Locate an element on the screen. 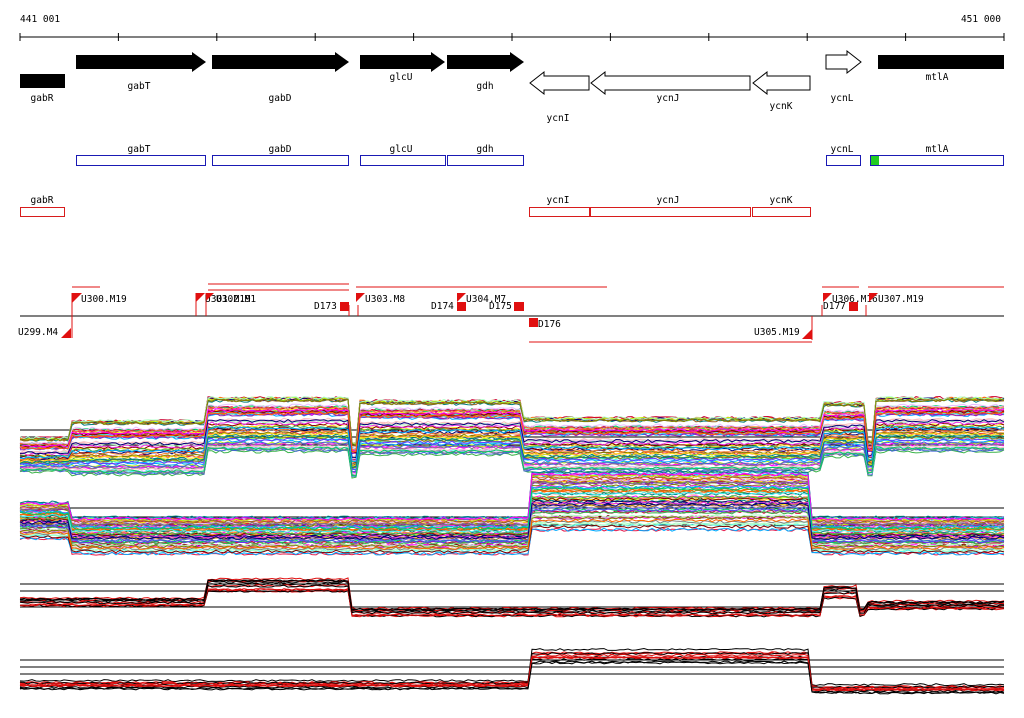  annotation-track-red: gabR ycnI ycnJ ycnK is located at coordinates (415, 206).